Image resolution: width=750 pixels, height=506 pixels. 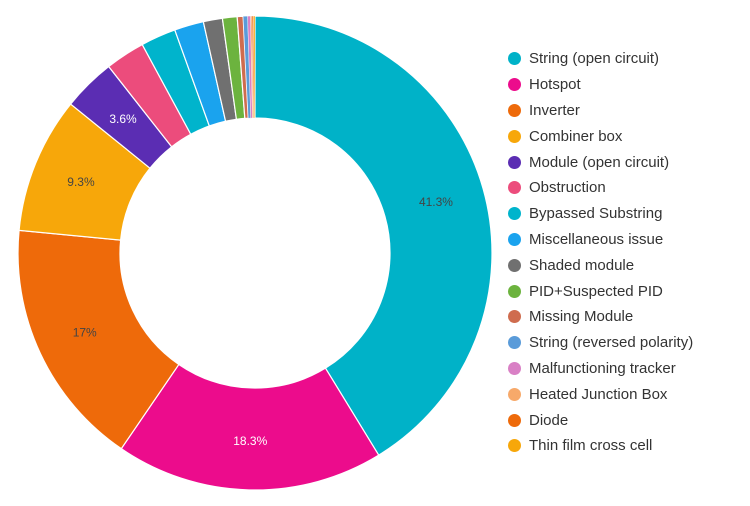 I want to click on legend-label: PID+Suspected PID, so click(x=596, y=291).